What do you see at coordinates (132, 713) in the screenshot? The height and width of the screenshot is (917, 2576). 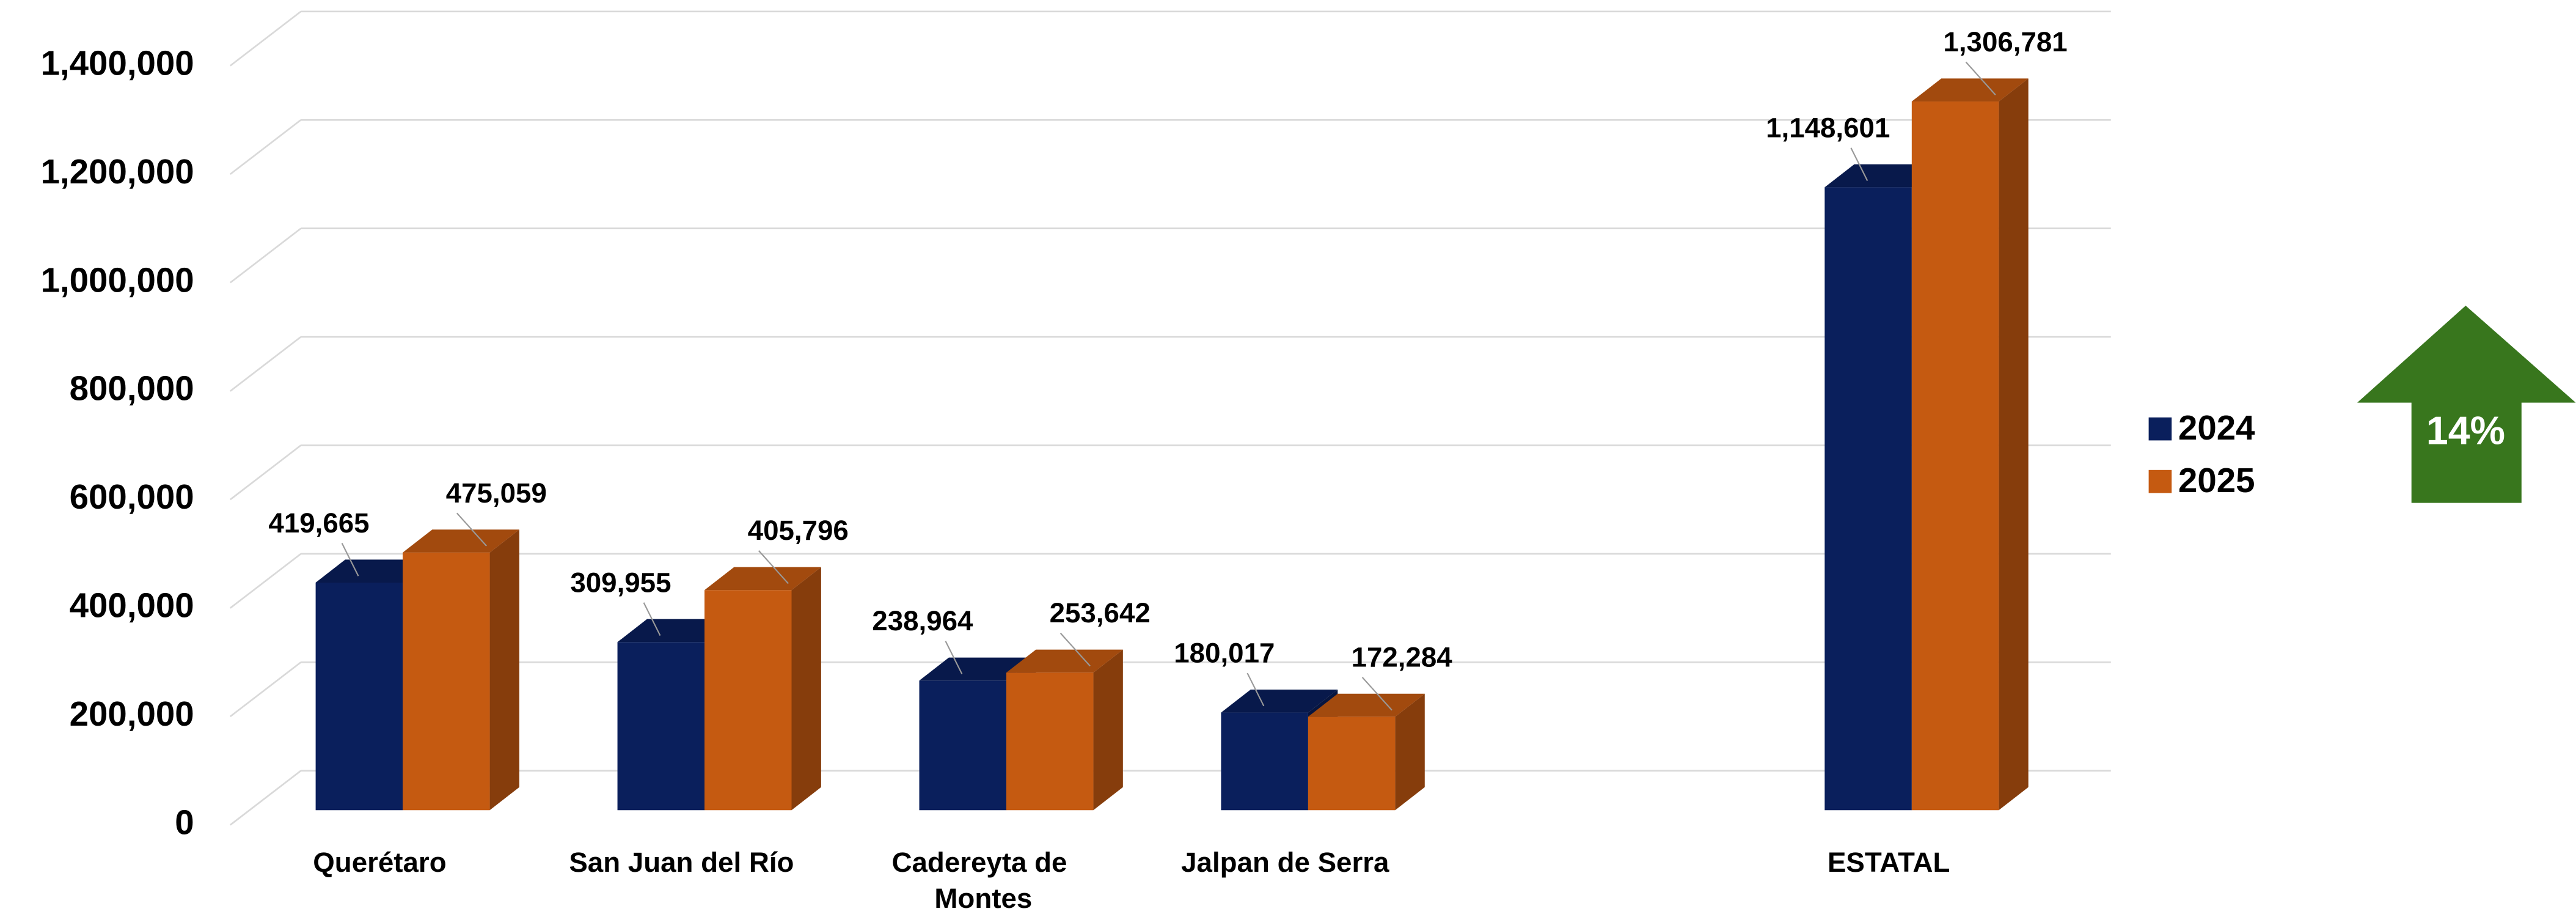 I see `y-tick-label: 200,000` at bounding box center [132, 713].